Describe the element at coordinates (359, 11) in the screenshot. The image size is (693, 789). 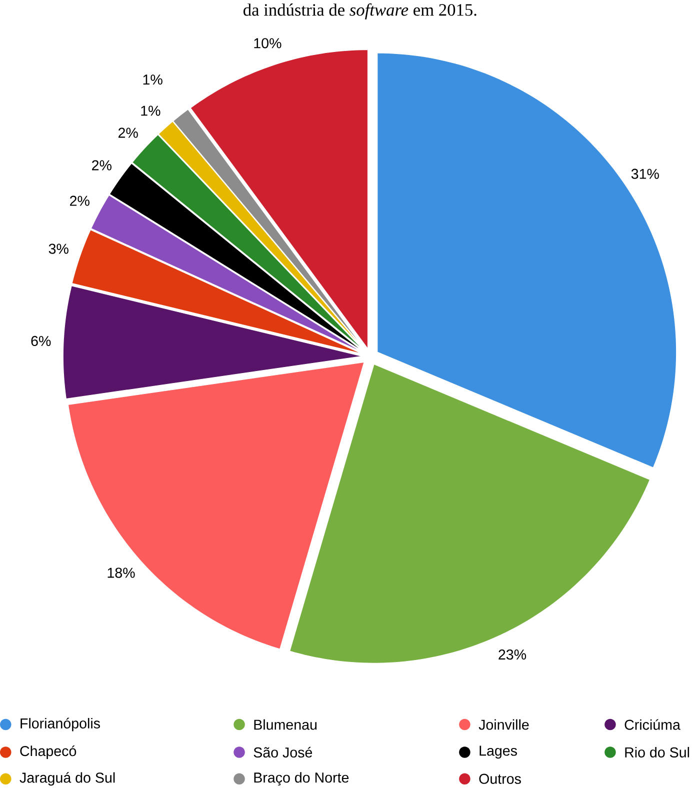
I see `chart-title: da indústria de software em 2015.` at that location.